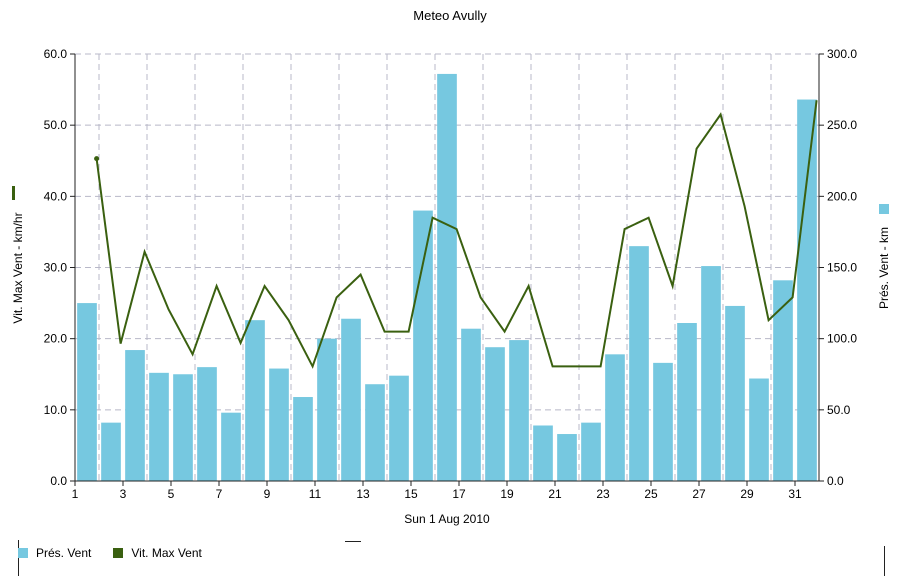 Image resolution: width=900 pixels, height=576 pixels. What do you see at coordinates (651, 494) in the screenshot?
I see `x-tick-label: 25` at bounding box center [651, 494].